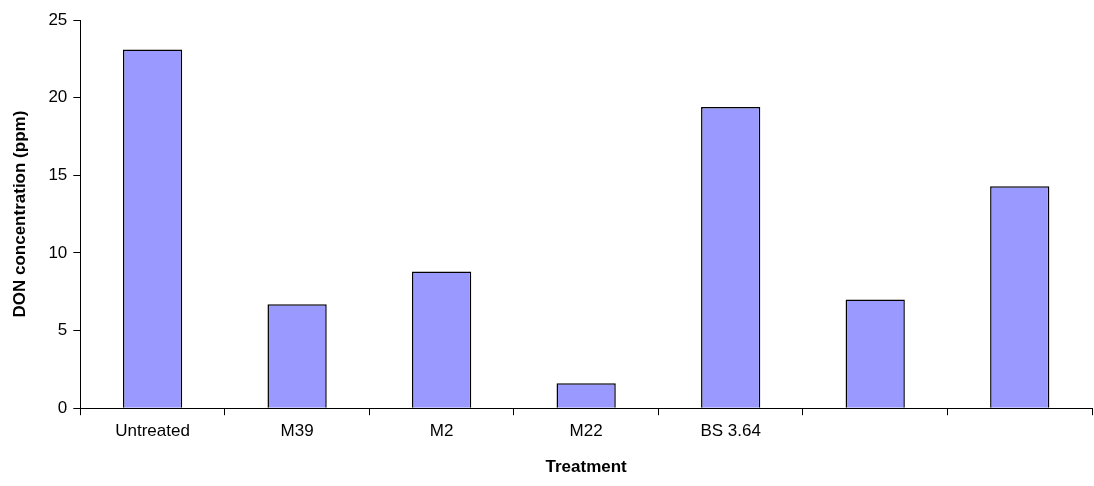 This screenshot has height=486, width=1094. What do you see at coordinates (297, 431) in the screenshot?
I see `x-tick-label: M39` at bounding box center [297, 431].